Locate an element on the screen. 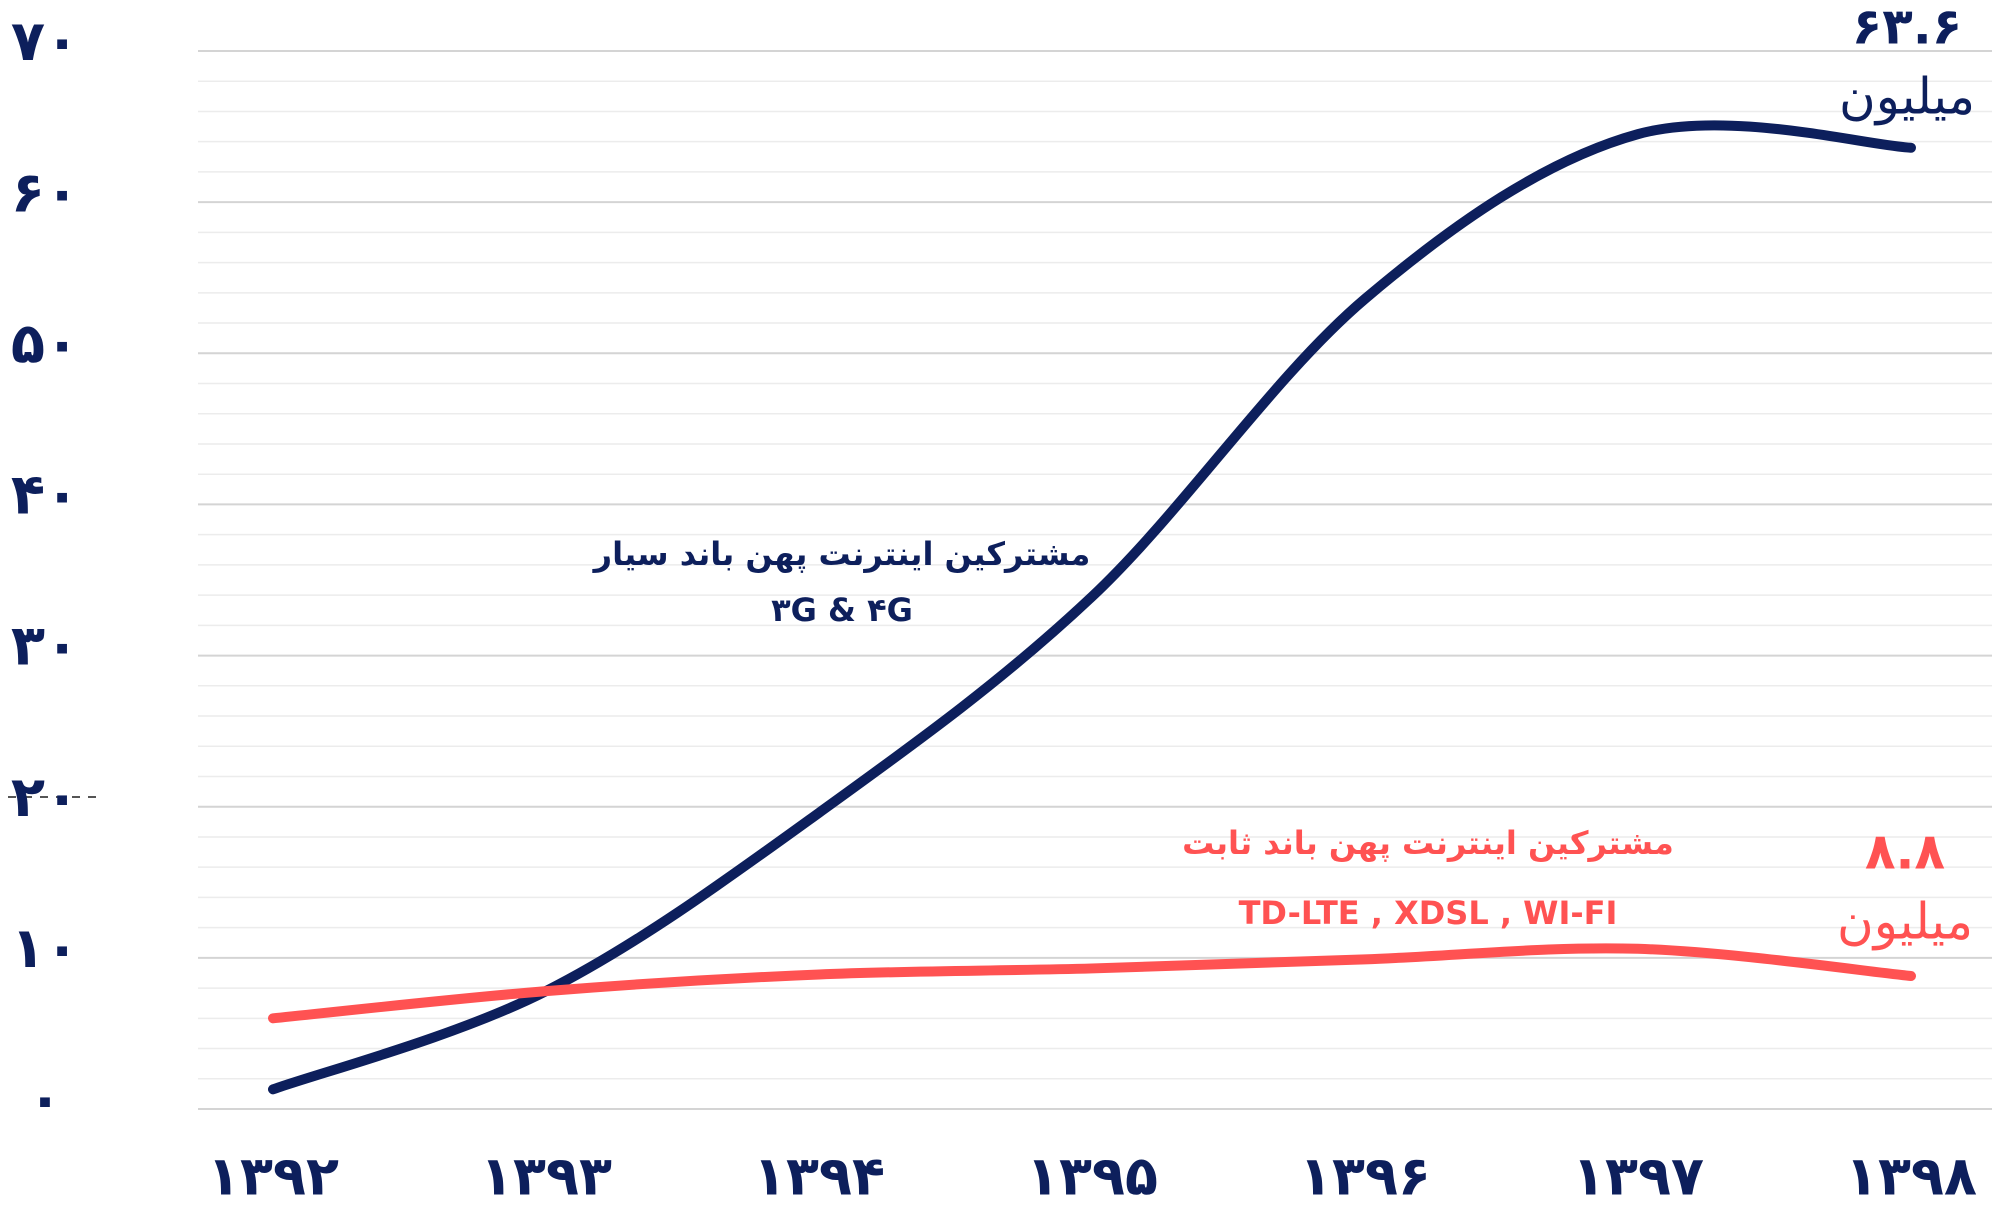 The width and height of the screenshot is (1992, 1210). y-tick-label: ۲۰ is located at coordinates (45, 797).